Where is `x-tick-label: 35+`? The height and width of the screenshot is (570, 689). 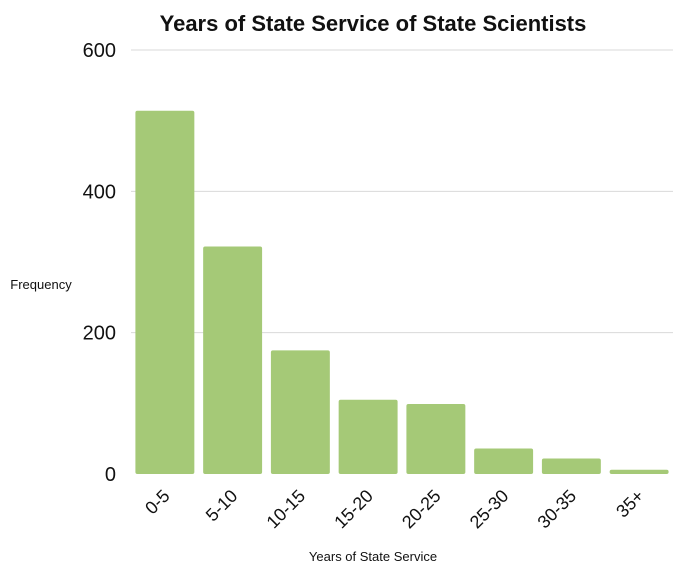
x-tick-label: 35+ is located at coordinates (630, 504).